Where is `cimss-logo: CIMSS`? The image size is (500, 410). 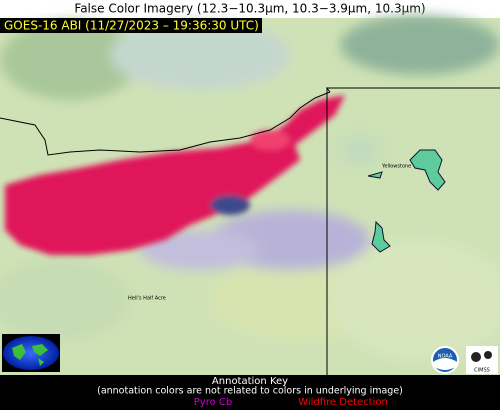 cimss-logo: CIMSS is located at coordinates (482, 360).